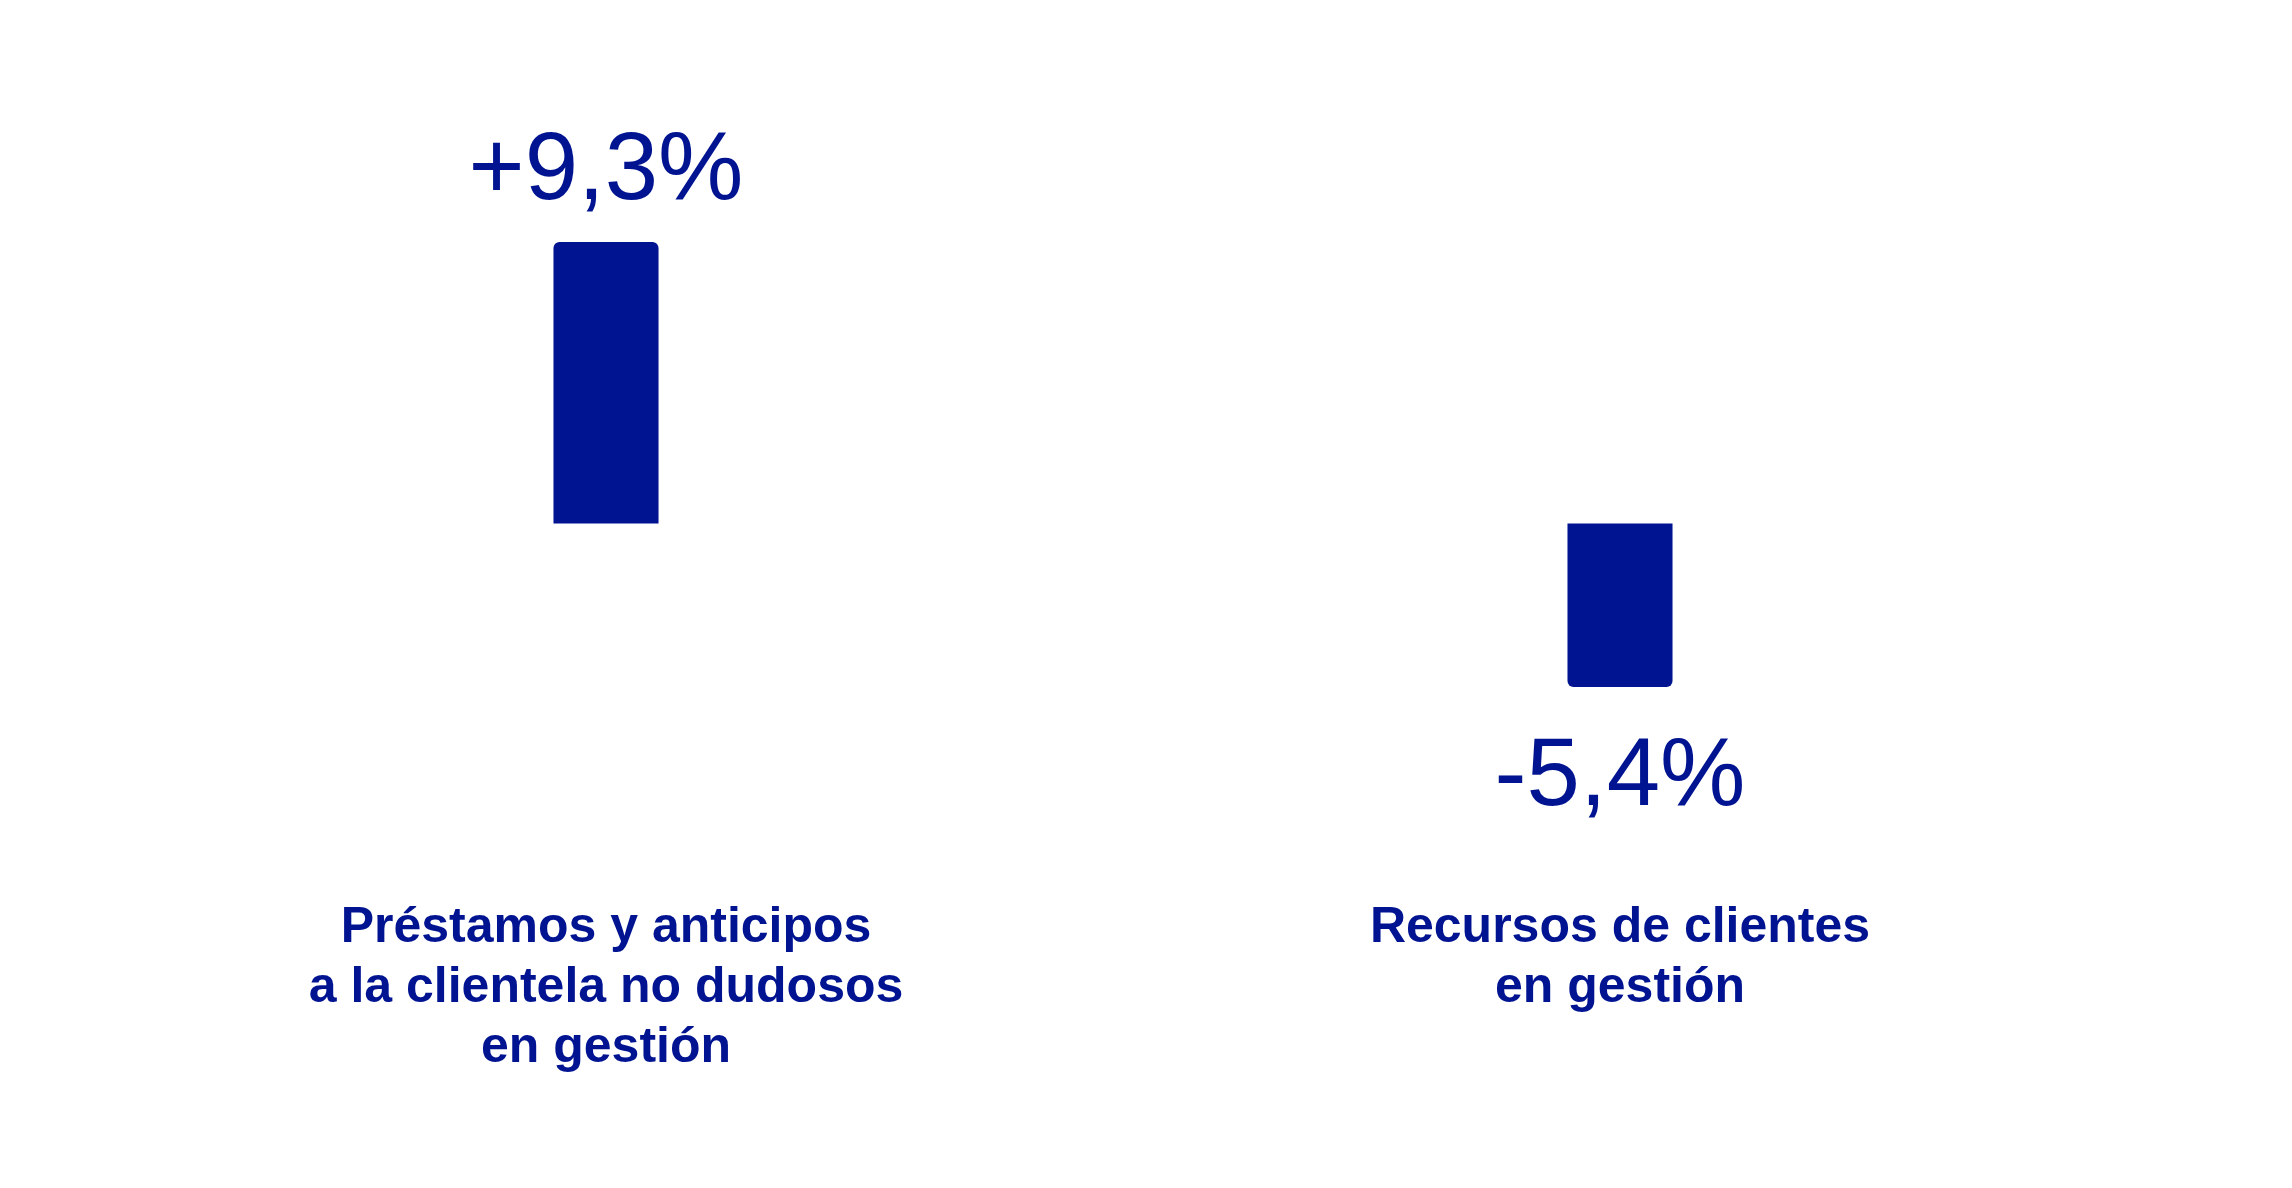 Image resolution: width=2292 pixels, height=1188 pixels. What do you see at coordinates (606, 165) in the screenshot?
I see `data-label: +9,3%` at bounding box center [606, 165].